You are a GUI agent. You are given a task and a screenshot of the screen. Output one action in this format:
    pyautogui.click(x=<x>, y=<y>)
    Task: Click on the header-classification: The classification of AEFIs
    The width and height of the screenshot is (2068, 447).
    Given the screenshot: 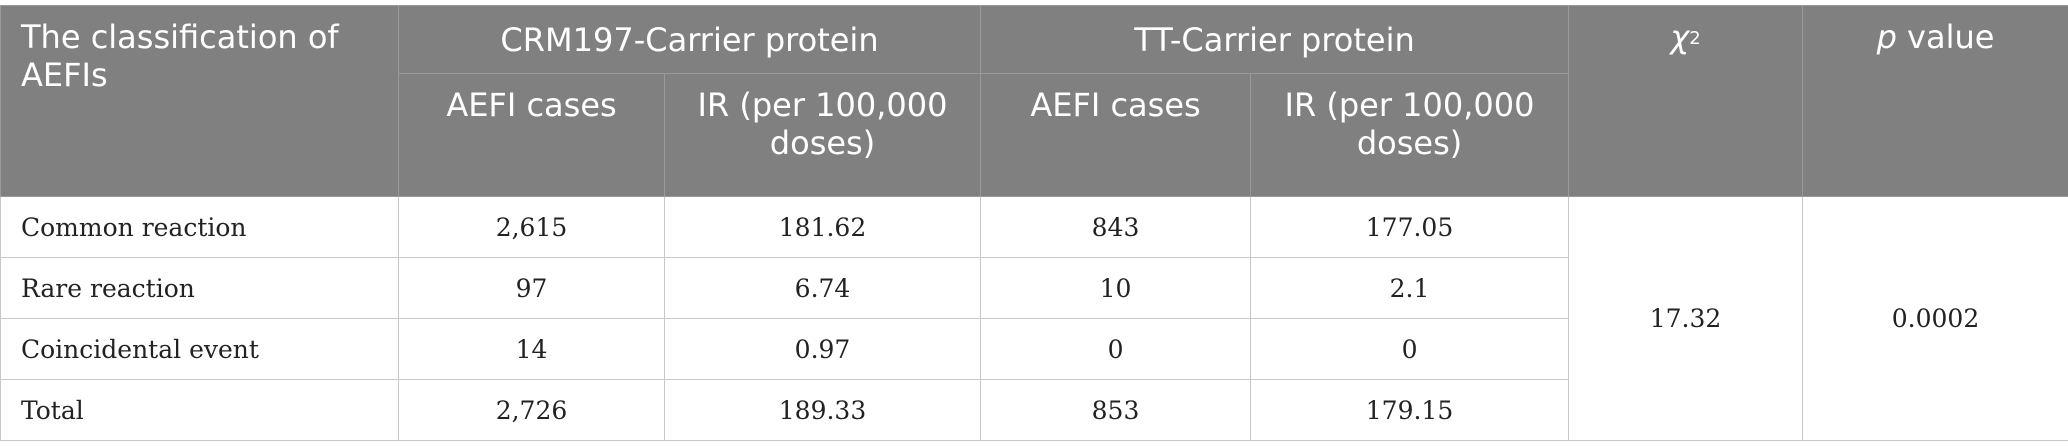 What is the action you would take?
    pyautogui.click(x=199, y=101)
    